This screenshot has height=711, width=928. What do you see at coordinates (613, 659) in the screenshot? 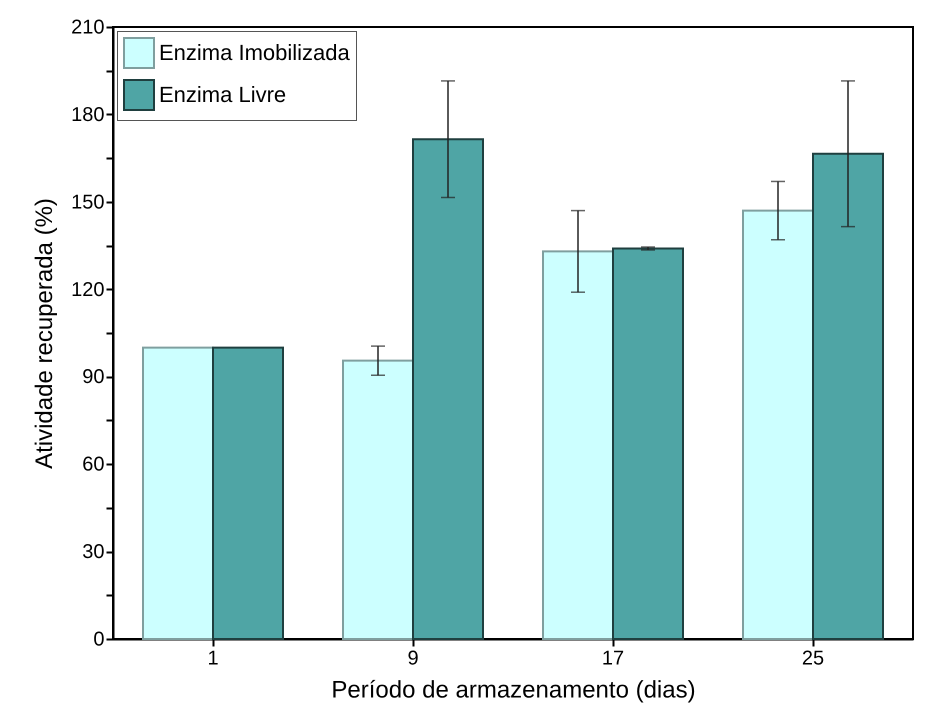
I see `x-tick-label: 17` at bounding box center [613, 659].